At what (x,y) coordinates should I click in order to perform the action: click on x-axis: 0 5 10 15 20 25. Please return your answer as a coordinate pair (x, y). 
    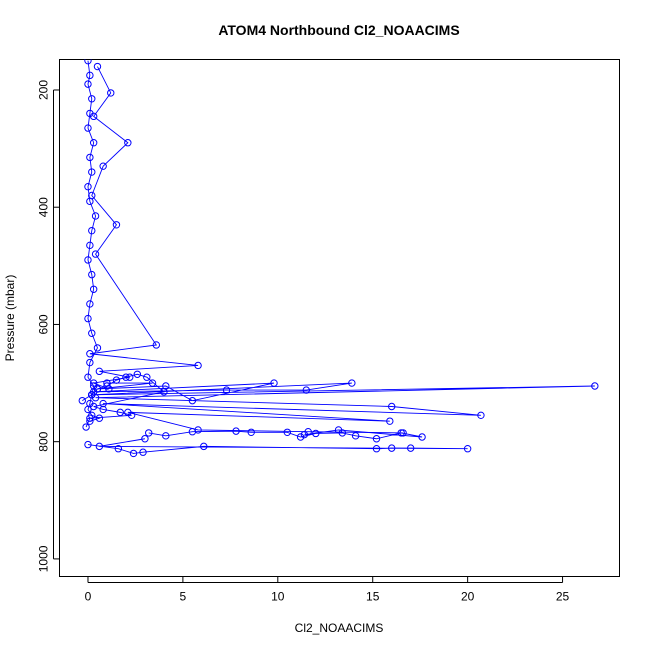
    Looking at the image, I should click on (327, 590).